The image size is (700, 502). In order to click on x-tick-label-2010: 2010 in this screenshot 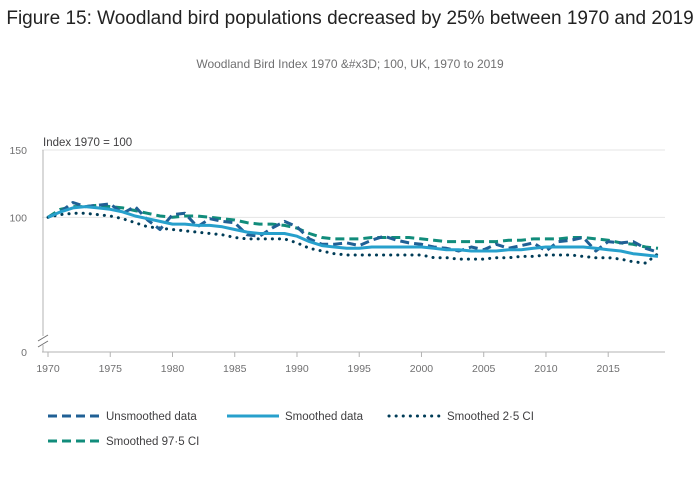, I will do `click(546, 369)`.